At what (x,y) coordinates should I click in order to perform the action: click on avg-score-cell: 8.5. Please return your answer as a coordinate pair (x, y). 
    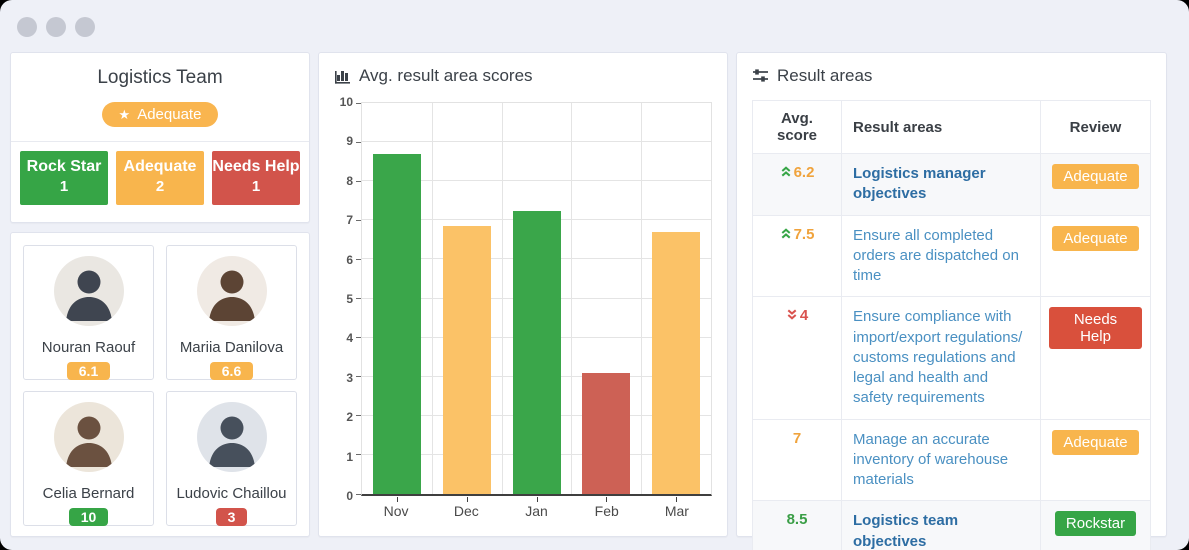
    Looking at the image, I should click on (797, 525).